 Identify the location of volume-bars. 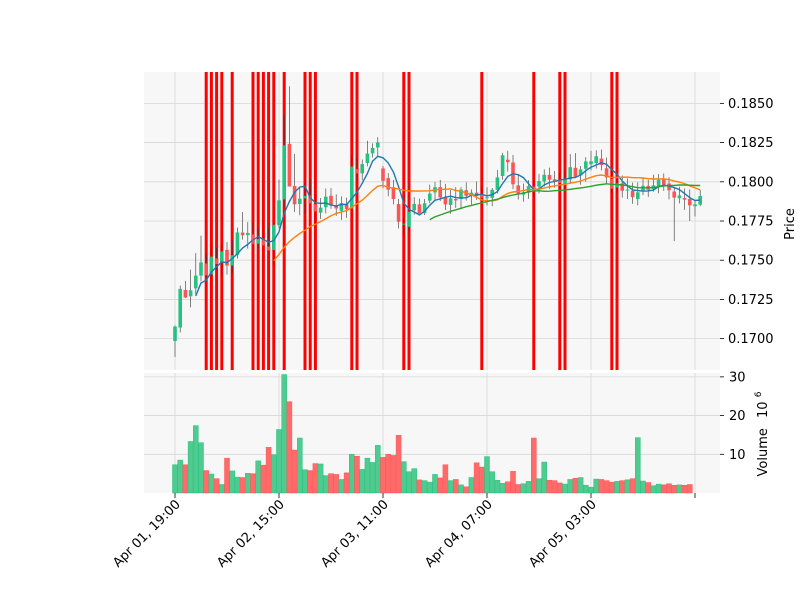
(432, 434).